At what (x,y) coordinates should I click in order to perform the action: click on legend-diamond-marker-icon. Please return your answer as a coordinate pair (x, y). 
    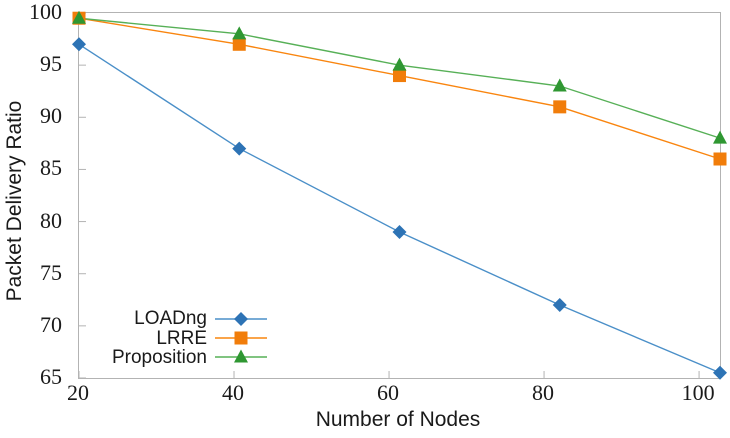
    Looking at the image, I should click on (241, 318).